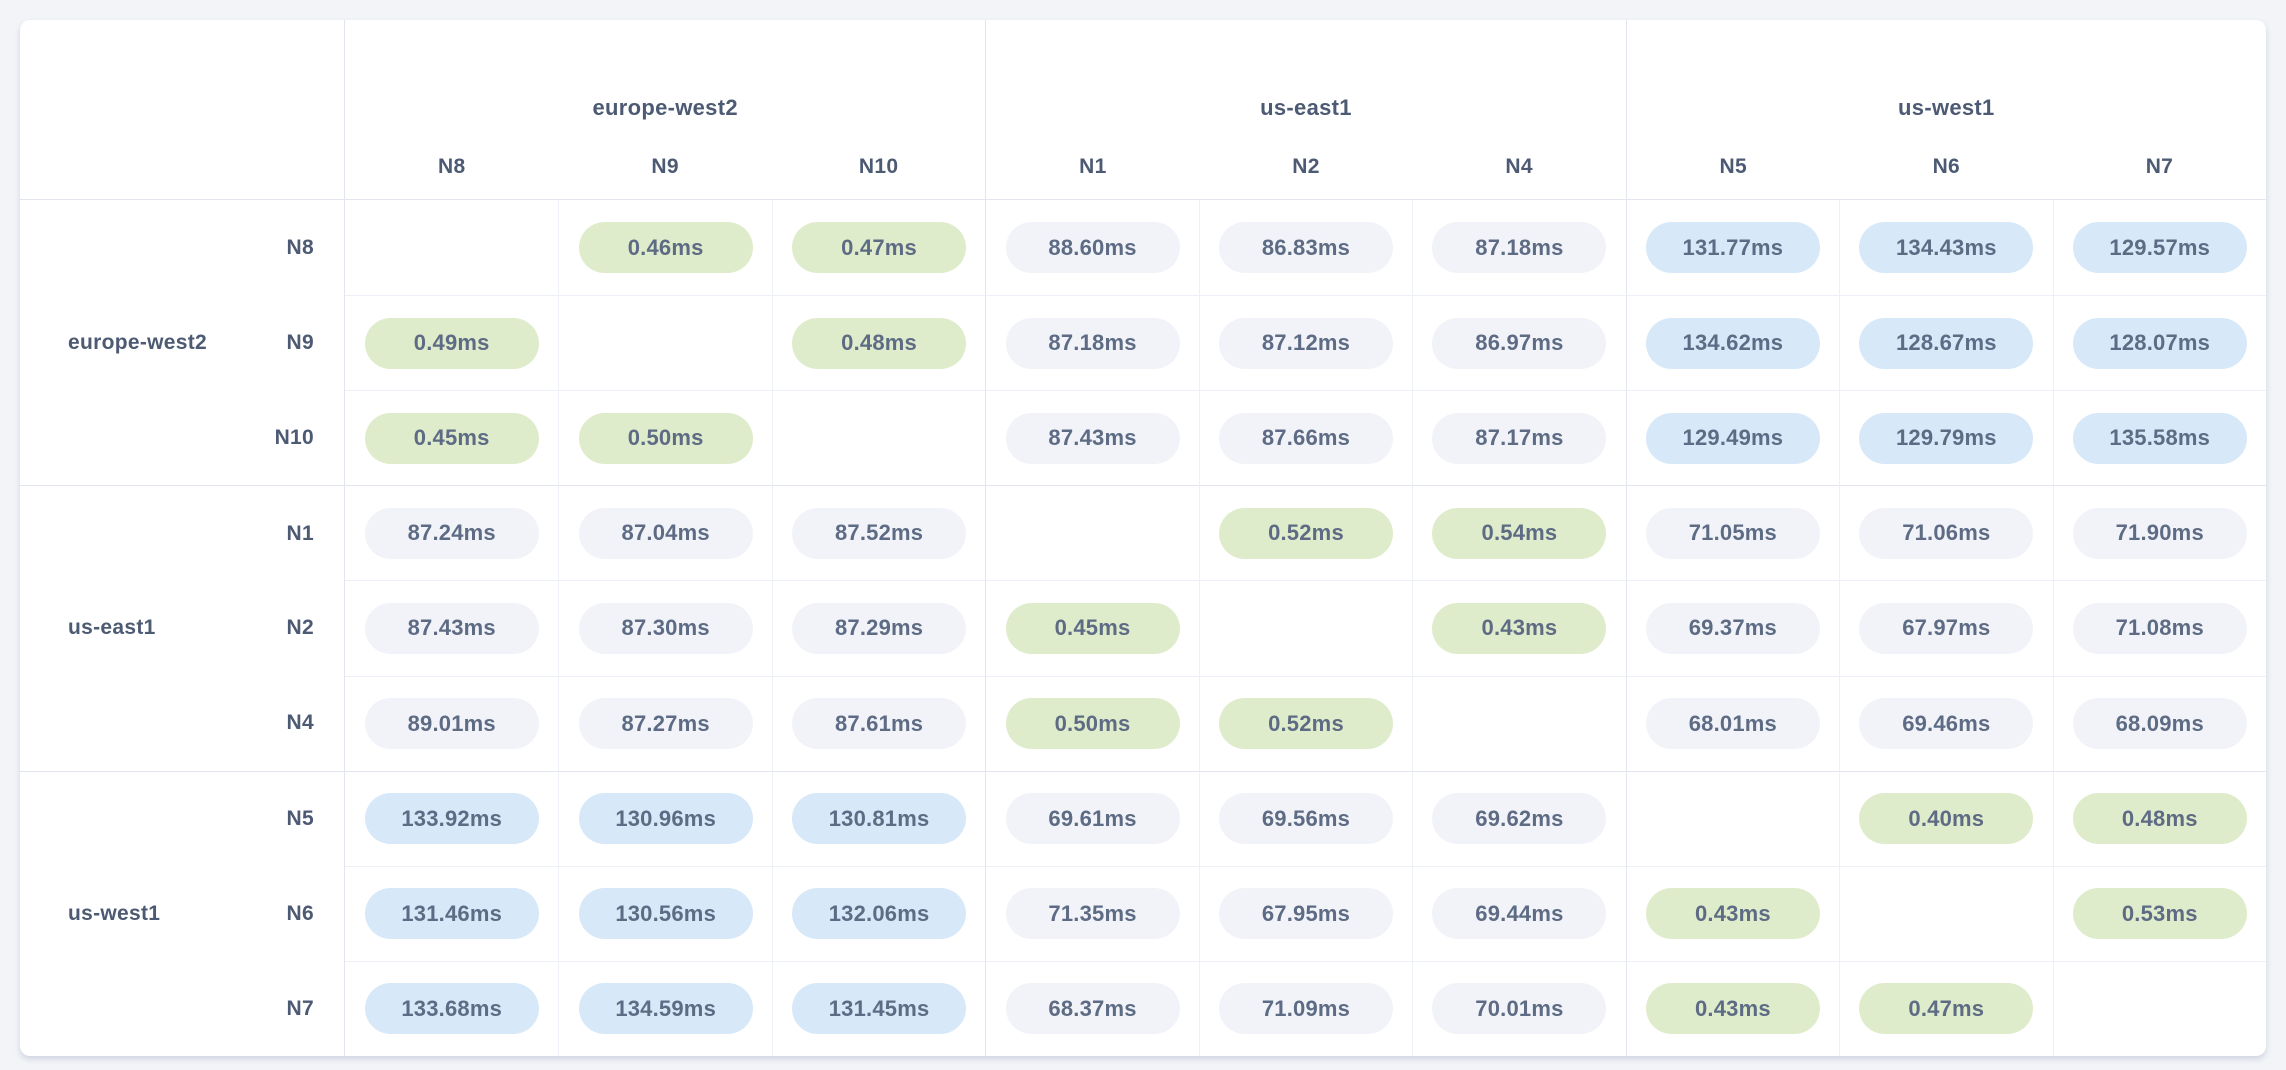 The height and width of the screenshot is (1070, 2286). I want to click on row-node-label: N9, so click(300, 342).